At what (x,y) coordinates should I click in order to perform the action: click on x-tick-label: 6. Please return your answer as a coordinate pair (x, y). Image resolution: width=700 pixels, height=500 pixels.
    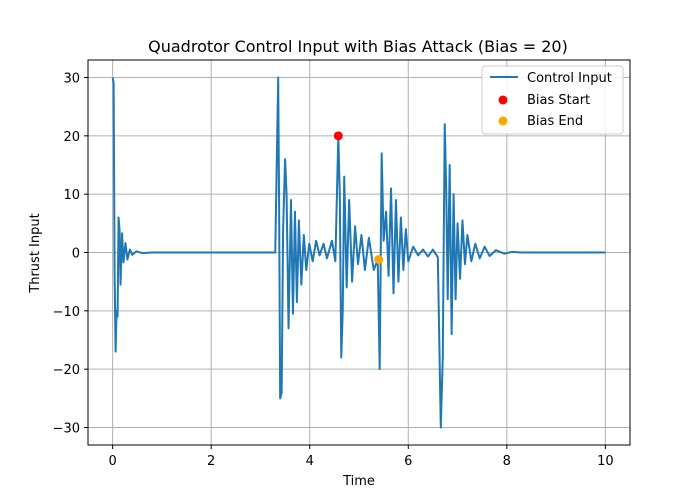
    Looking at the image, I should click on (408, 461).